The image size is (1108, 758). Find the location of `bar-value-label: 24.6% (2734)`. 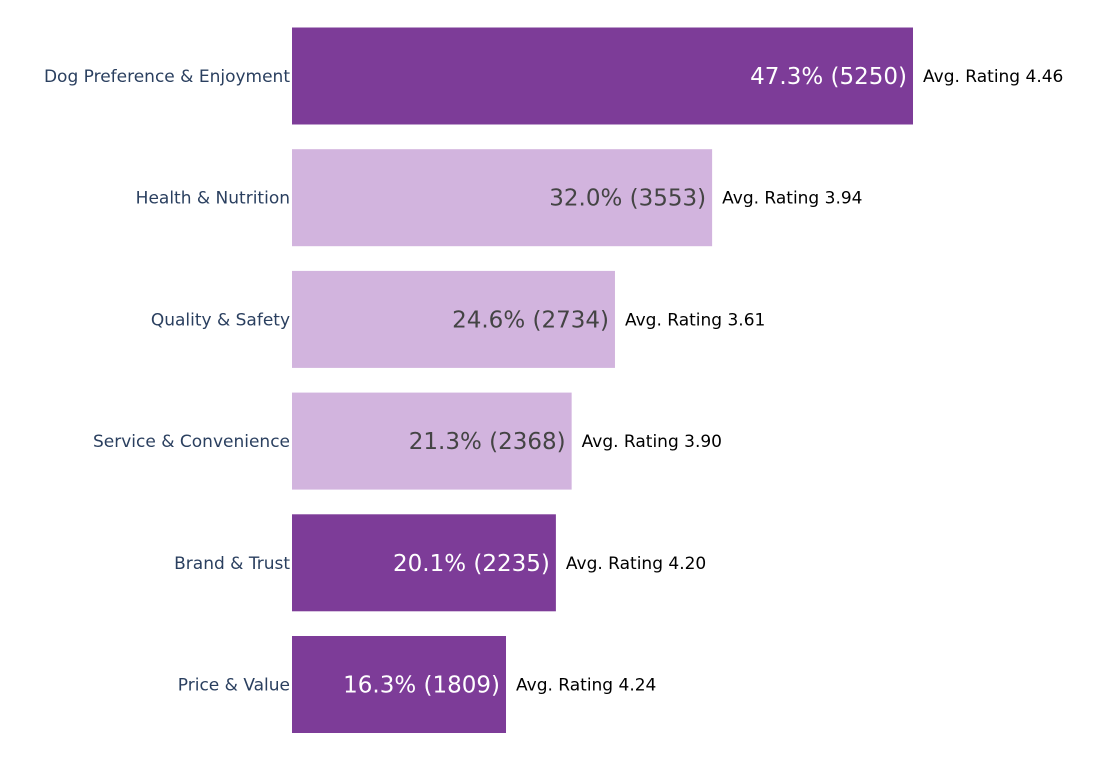

bar-value-label: 24.6% (2734) is located at coordinates (530, 320).